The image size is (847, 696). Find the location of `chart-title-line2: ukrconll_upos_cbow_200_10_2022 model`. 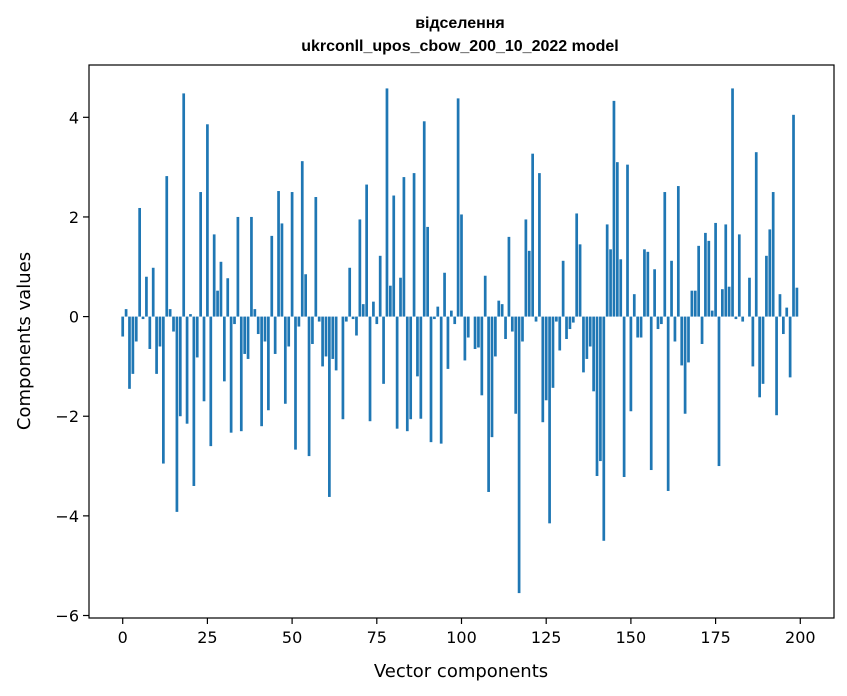

chart-title-line2: ukrconll_upos_cbow_200_10_2022 model is located at coordinates (459, 46).